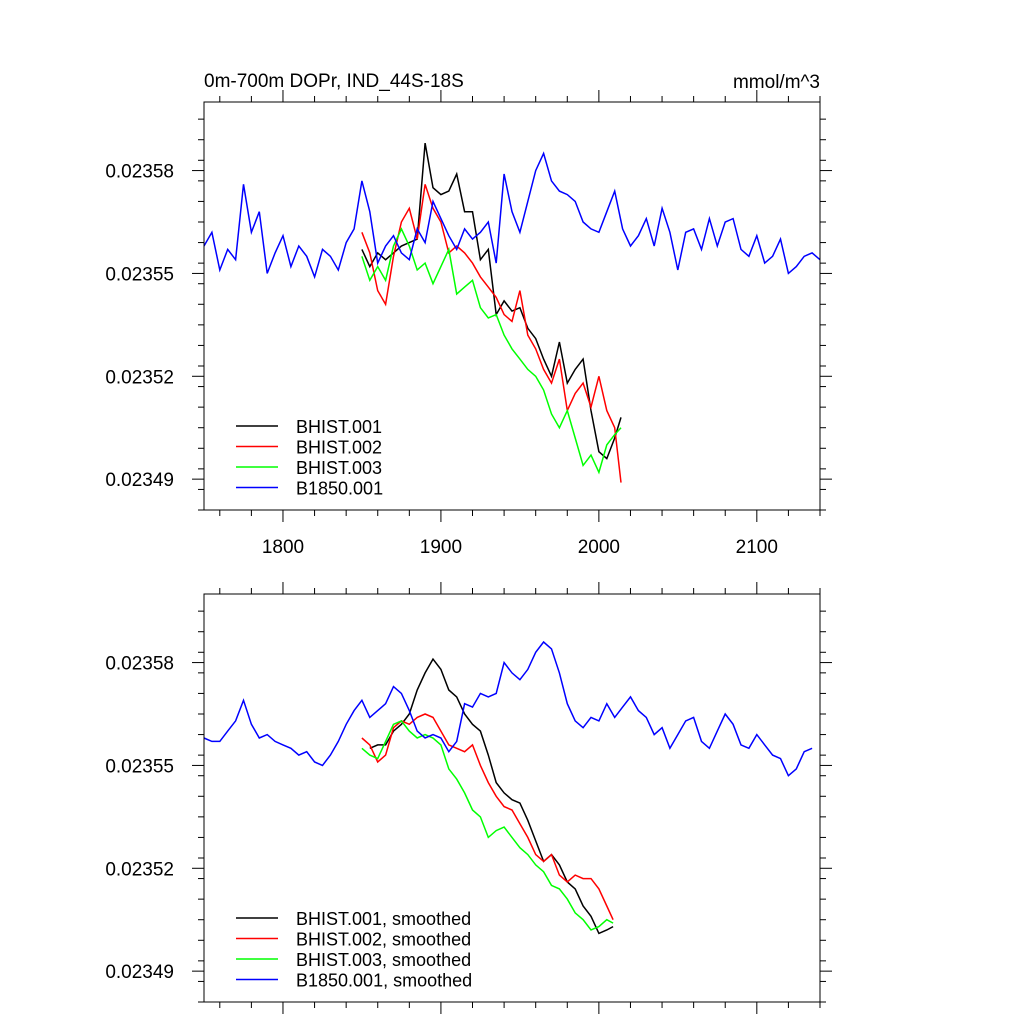 This screenshot has height=1024, width=1024. What do you see at coordinates (339, 427) in the screenshot?
I see `legend-label: BHIST.001` at bounding box center [339, 427].